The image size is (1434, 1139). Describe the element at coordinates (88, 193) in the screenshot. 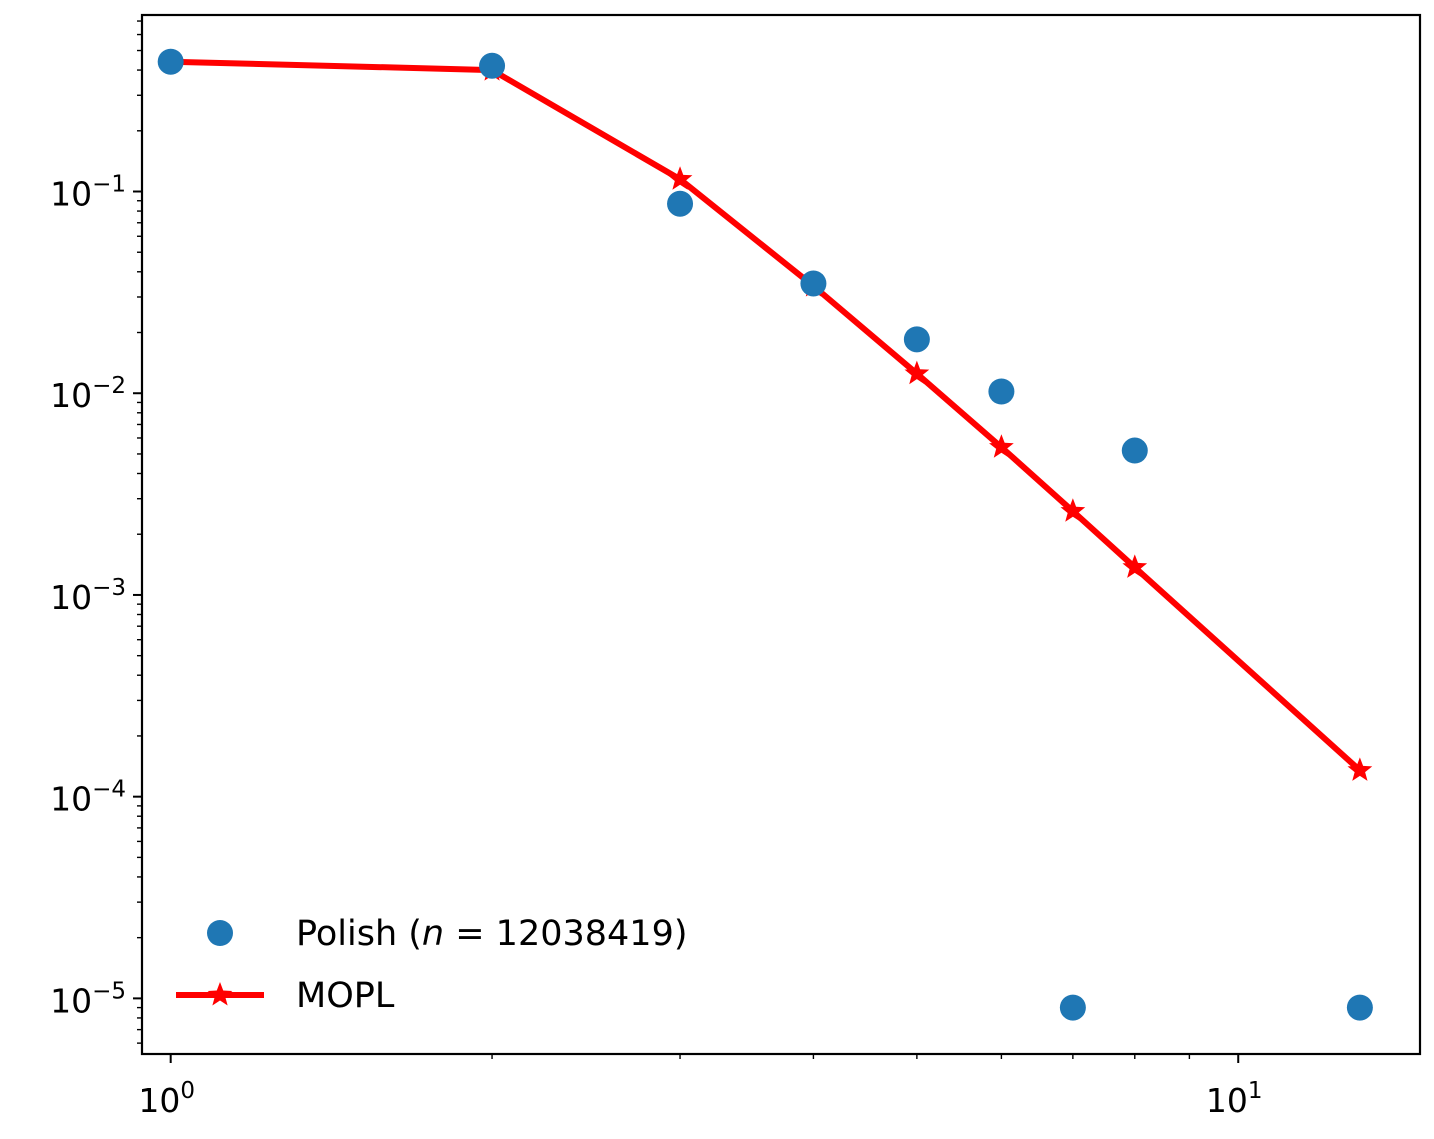

I see `y-tick-label: 10⁻¹` at that location.